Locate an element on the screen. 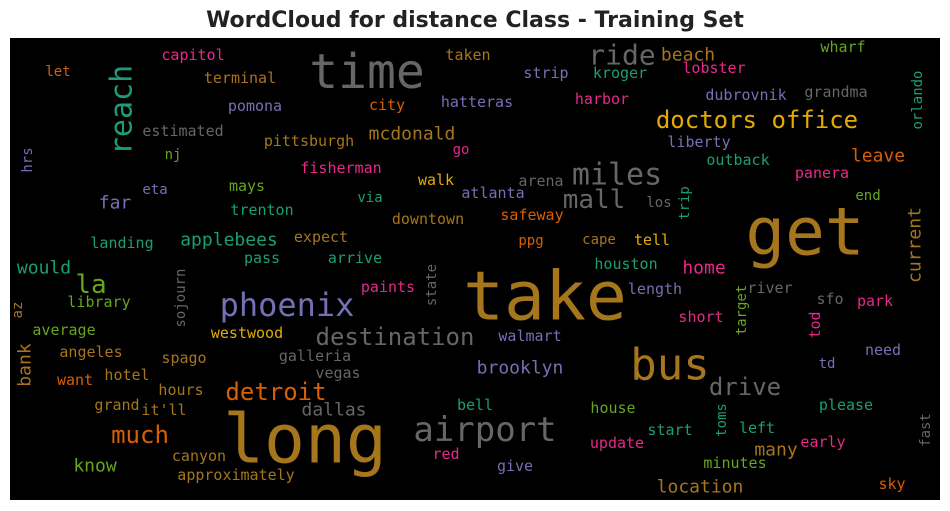  word: know is located at coordinates (95, 466).